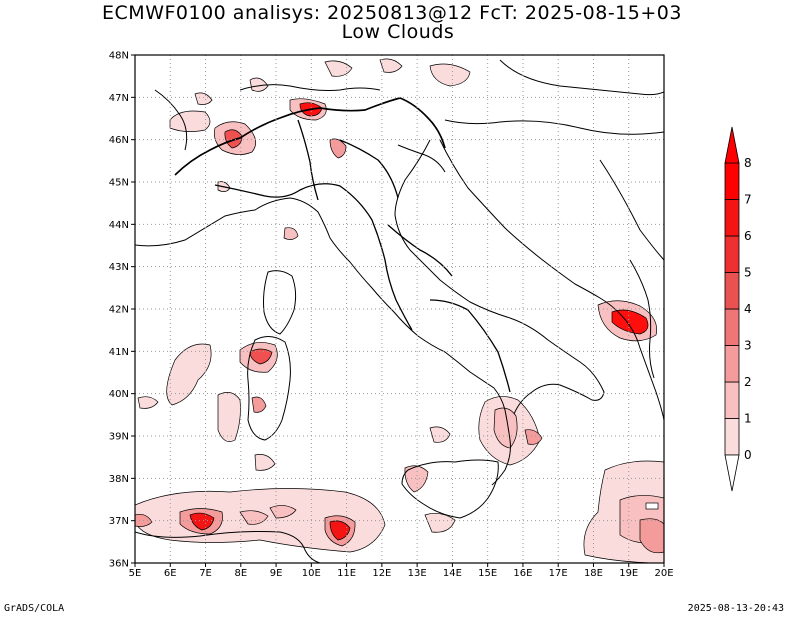 This screenshot has height=618, width=800. What do you see at coordinates (417, 573) in the screenshot?
I see `lon-label: 13E` at bounding box center [417, 573].